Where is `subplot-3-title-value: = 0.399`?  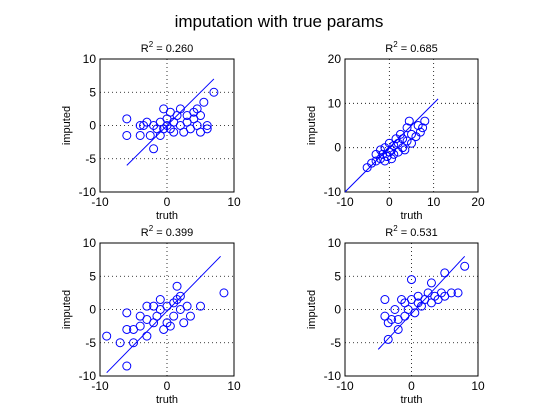 subplot-3-title-value: = 0.399 is located at coordinates (173, 233).